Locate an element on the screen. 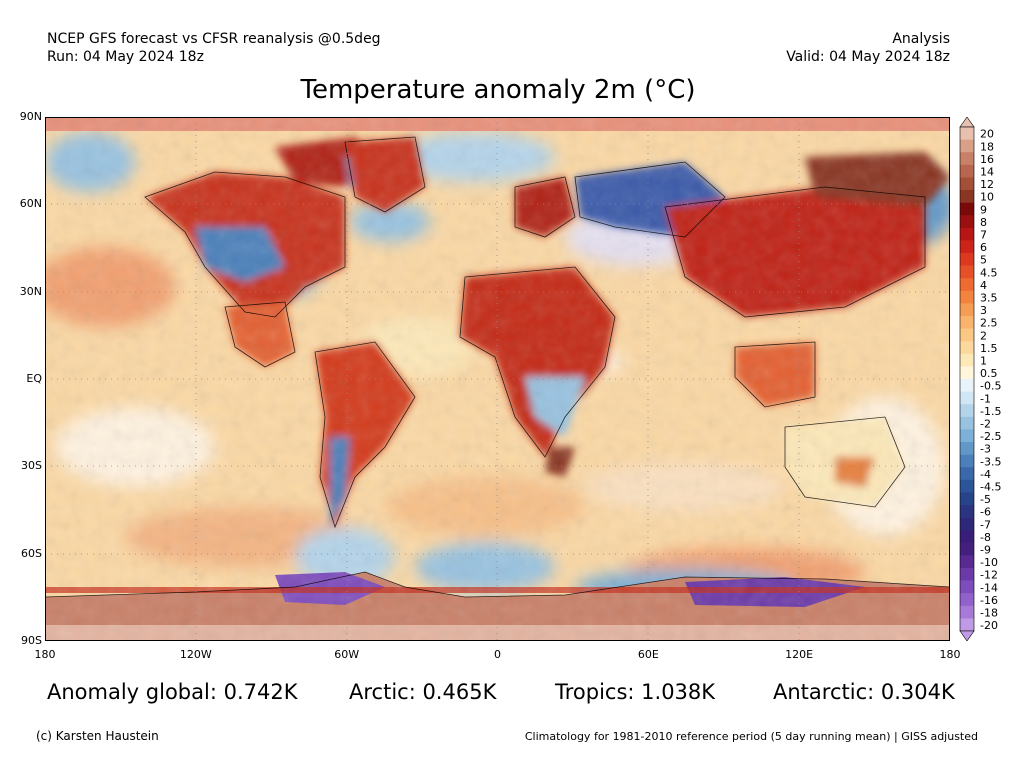  colorbar-label: -5 is located at coordinates (985, 499).